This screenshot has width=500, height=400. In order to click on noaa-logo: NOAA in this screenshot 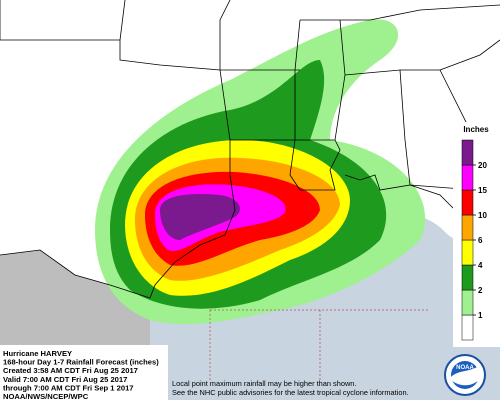, I will do `click(465, 375)`.